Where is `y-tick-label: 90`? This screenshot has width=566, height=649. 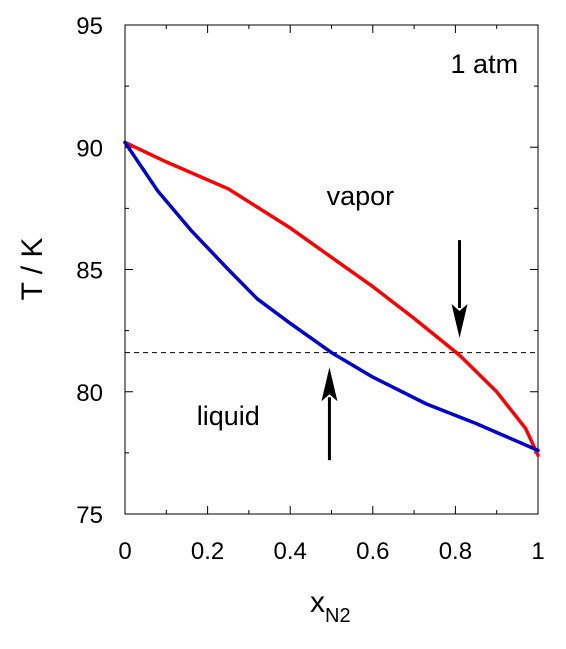
y-tick-label: 90 is located at coordinates (89, 148).